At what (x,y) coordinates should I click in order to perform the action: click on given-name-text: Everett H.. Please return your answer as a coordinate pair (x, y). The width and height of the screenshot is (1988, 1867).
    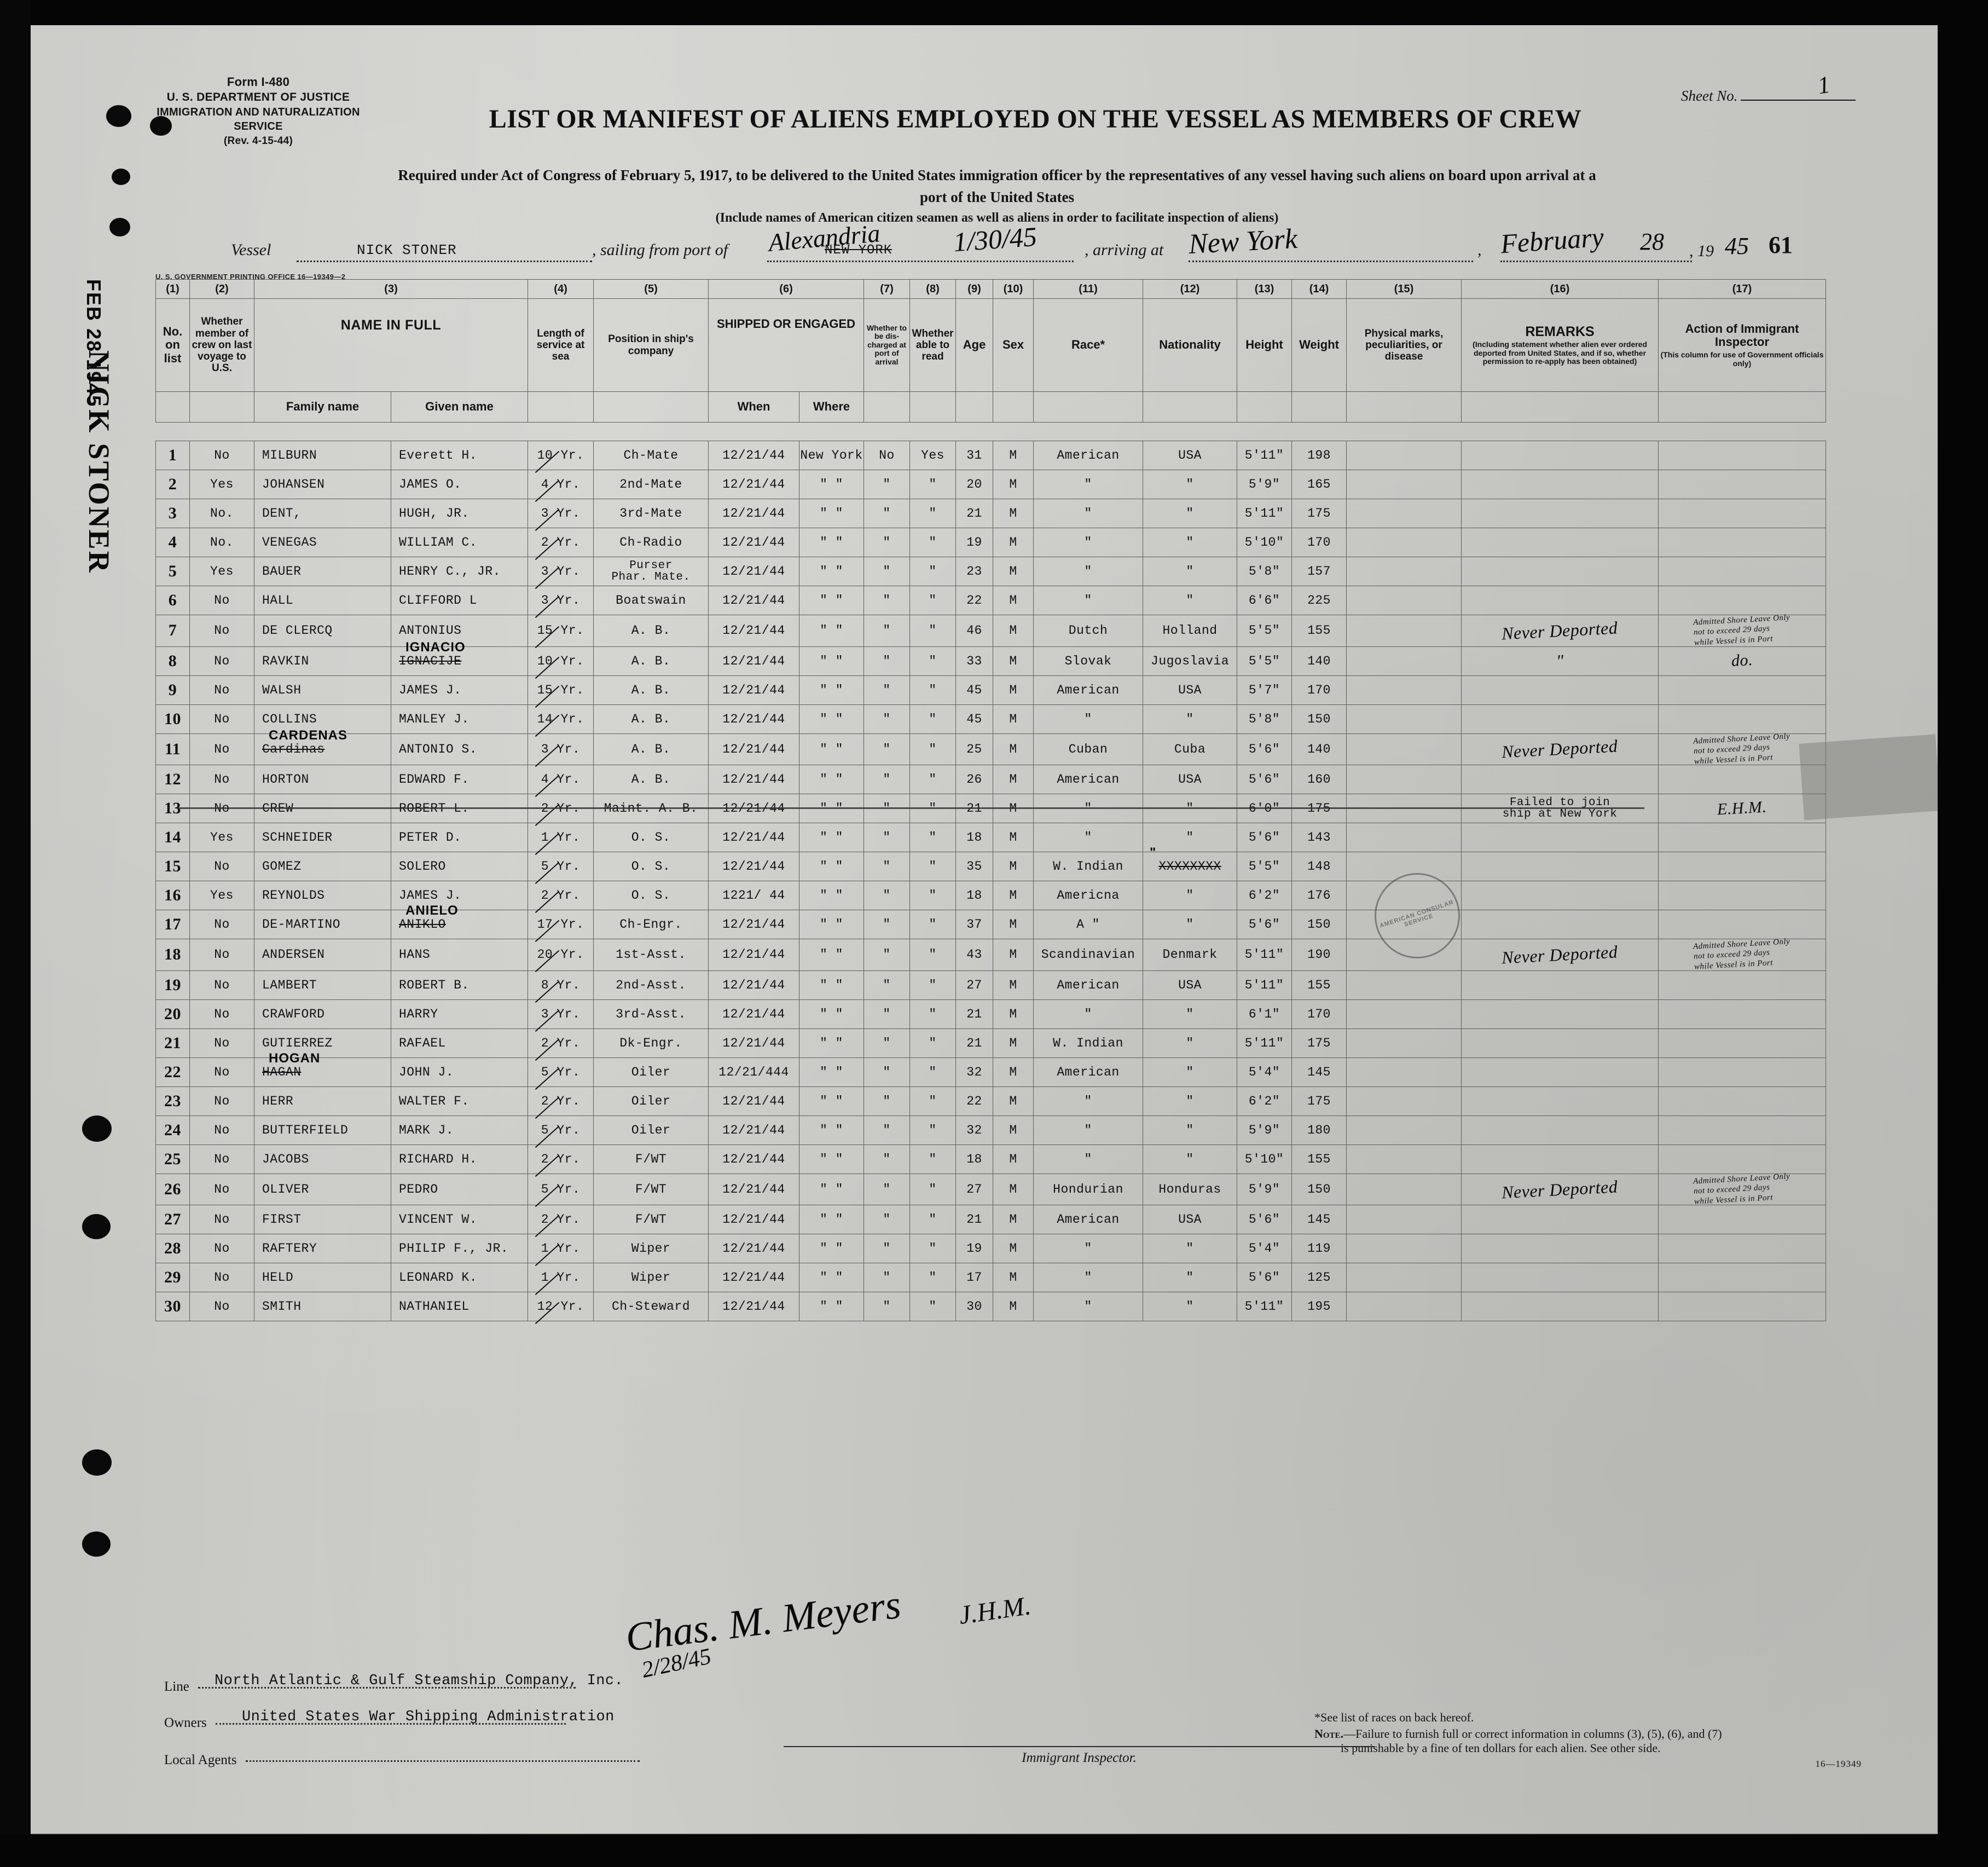
    Looking at the image, I should click on (438, 456).